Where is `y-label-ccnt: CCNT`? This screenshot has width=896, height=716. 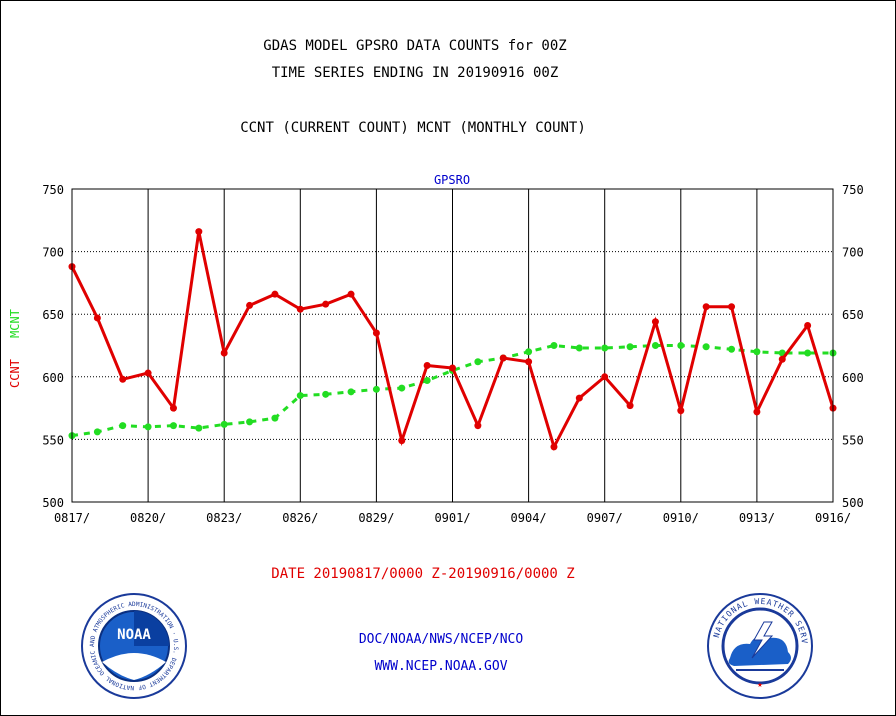 y-label-ccnt: CCNT is located at coordinates (15, 373).